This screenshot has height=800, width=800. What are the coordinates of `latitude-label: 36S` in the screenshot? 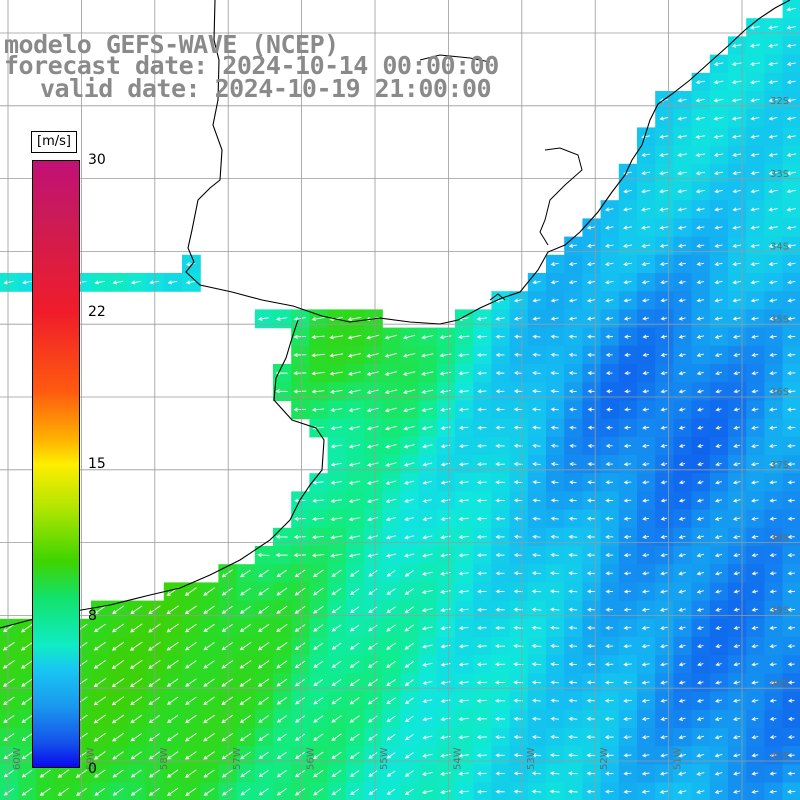 It's located at (779, 392).